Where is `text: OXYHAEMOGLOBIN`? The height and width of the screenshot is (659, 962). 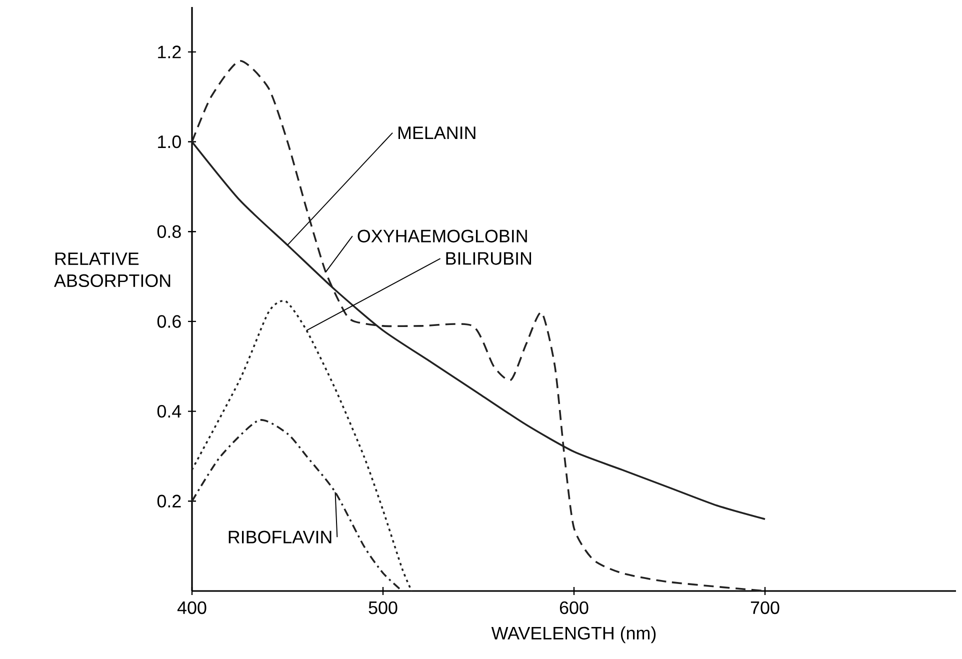 text: OXYHAEMOGLOBIN is located at coordinates (442, 236).